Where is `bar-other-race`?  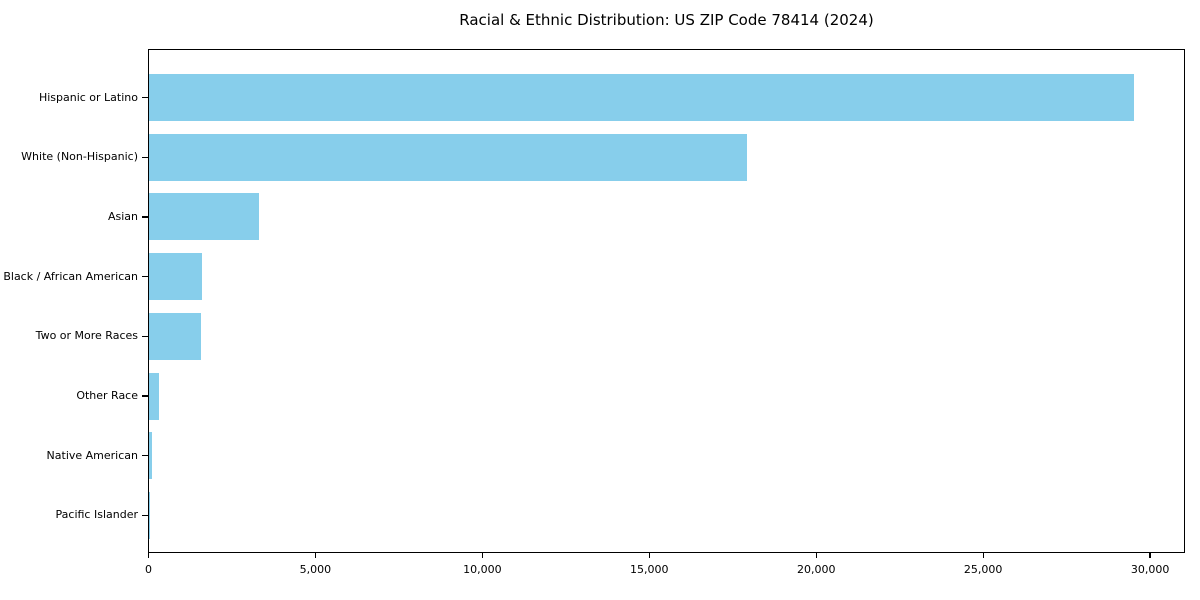 bar-other-race is located at coordinates (154, 396).